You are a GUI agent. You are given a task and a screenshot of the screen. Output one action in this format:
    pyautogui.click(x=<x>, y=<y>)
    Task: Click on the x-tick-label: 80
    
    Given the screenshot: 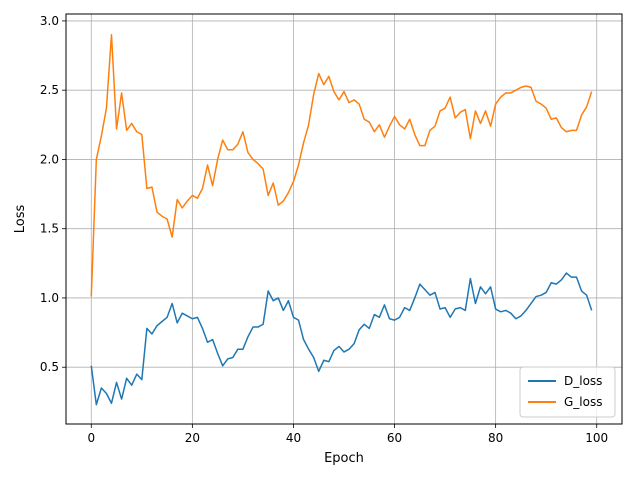 What is the action you would take?
    pyautogui.click(x=495, y=438)
    